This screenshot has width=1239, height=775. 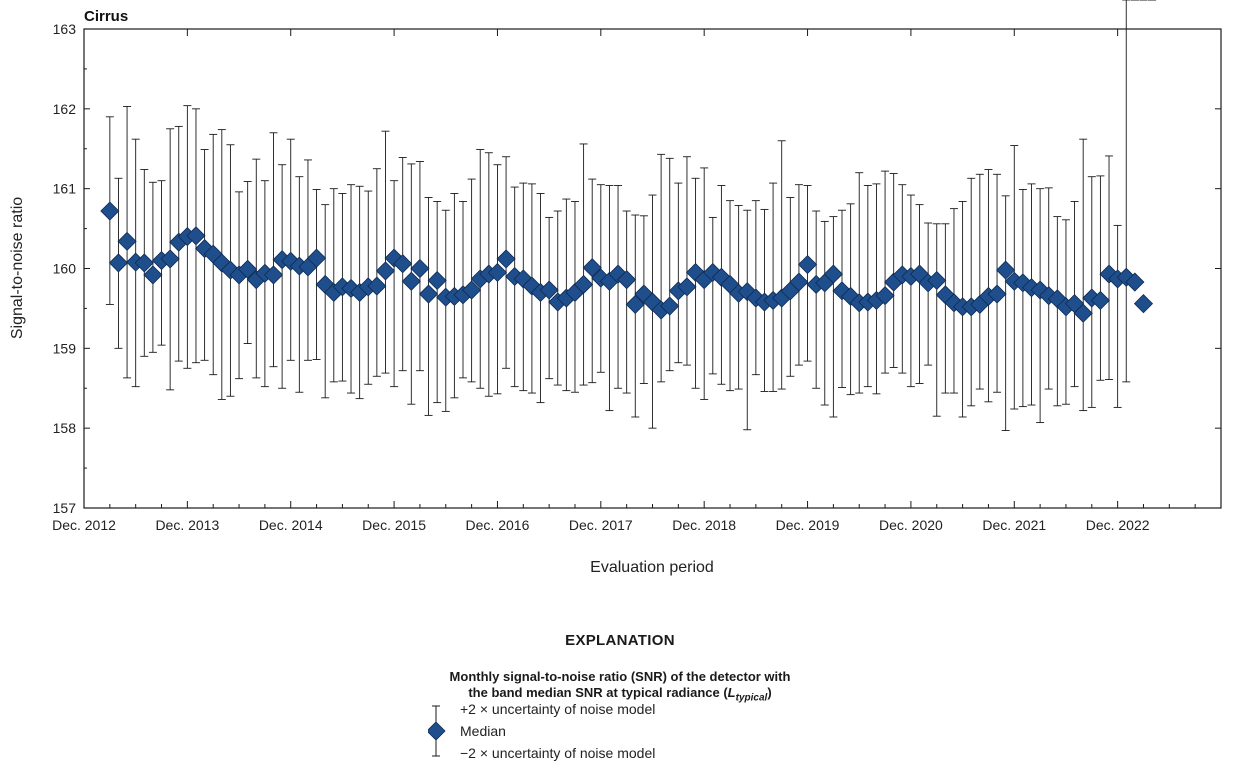 I want to click on x-tick-label-8: Dec. 2020, so click(x=911, y=525).